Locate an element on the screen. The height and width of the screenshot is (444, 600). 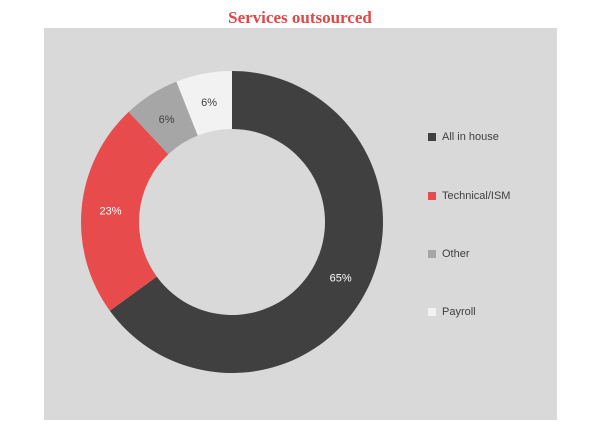
legend-swatch-technical-ism is located at coordinates (432, 196).